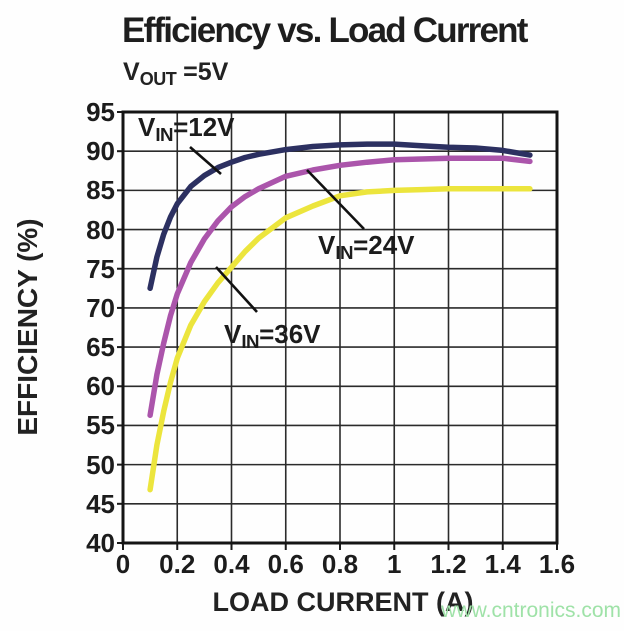  Describe the element at coordinates (531, 610) in the screenshot. I see `watermark: www.cntronics.com` at that location.